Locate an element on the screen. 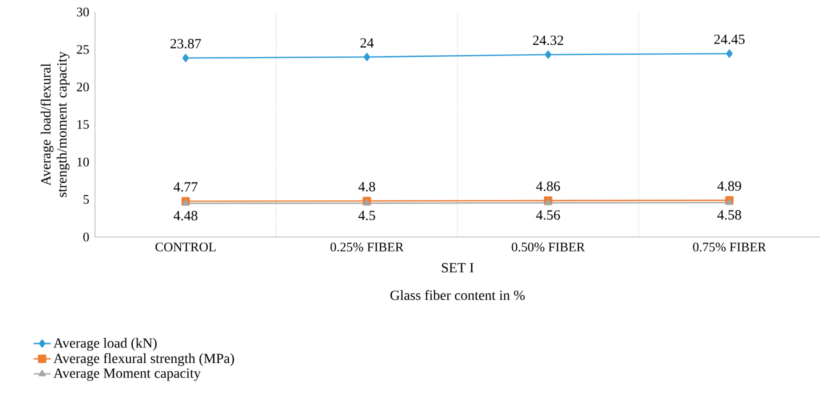 The width and height of the screenshot is (829, 417). y-tick-label: 10 is located at coordinates (83, 162).